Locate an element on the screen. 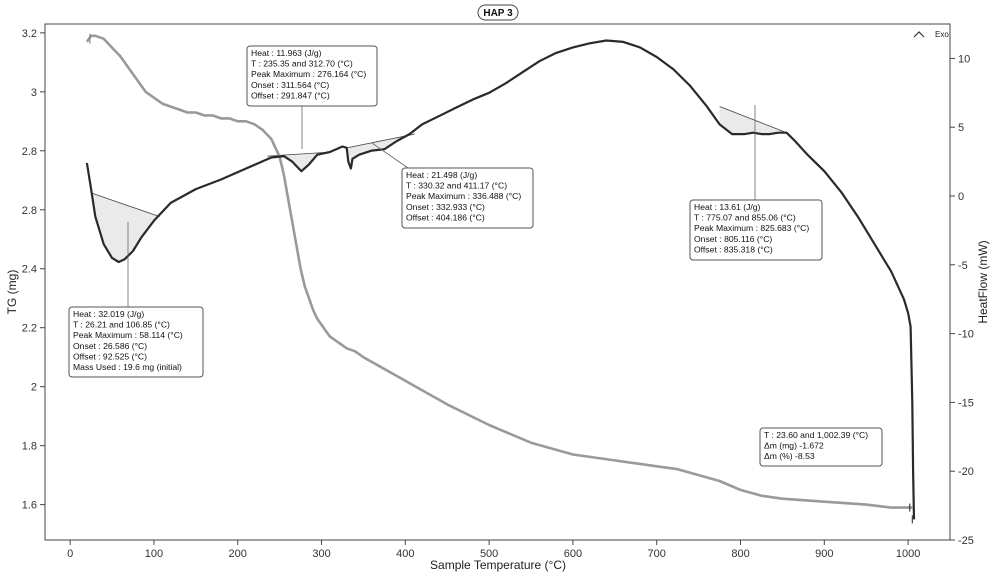 The height and width of the screenshot is (576, 998). y-right-tick-label: -10 is located at coordinates (966, 335).